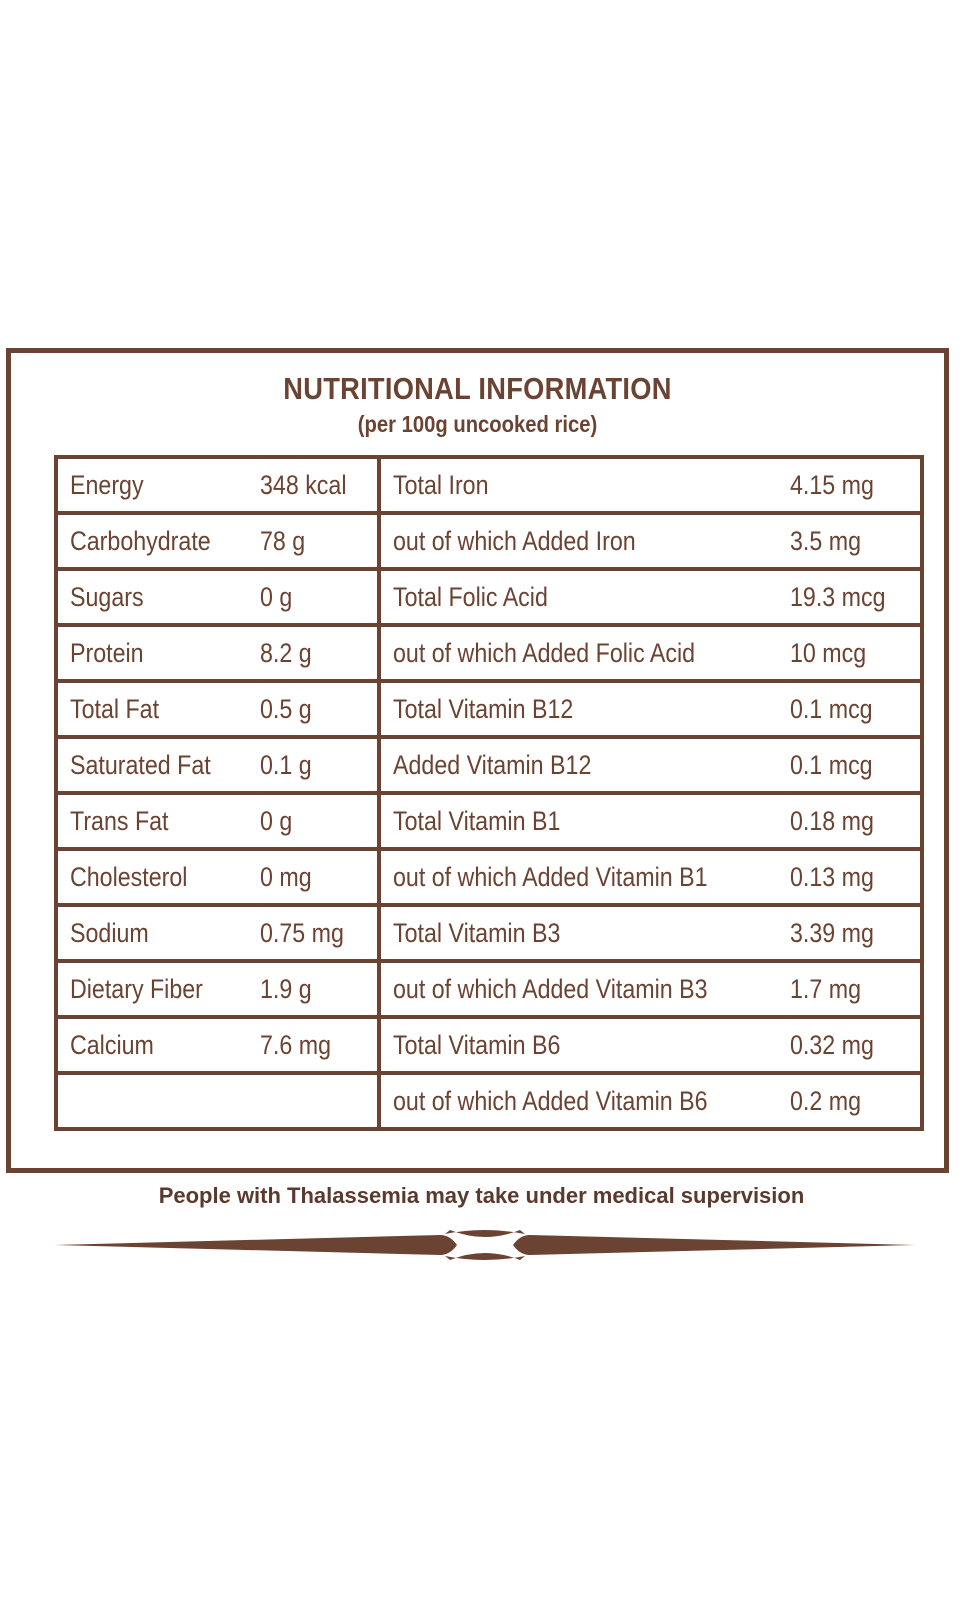 Image resolution: width=963 pixels, height=1599 pixels. I want to click on nutrient-value-cell: 10 mcg, so click(856, 654).